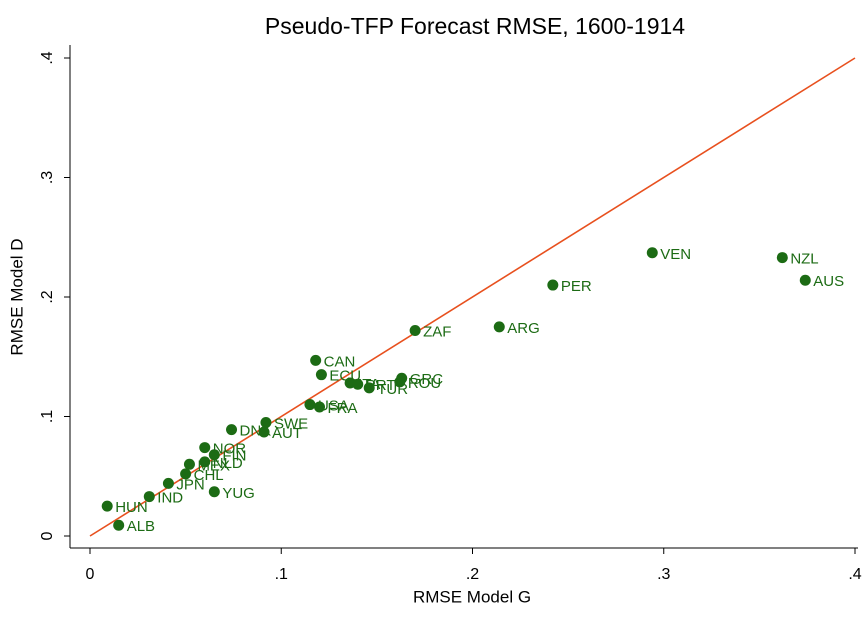 This screenshot has width=862, height=618. I want to click on point-label: MEX, so click(213, 465).